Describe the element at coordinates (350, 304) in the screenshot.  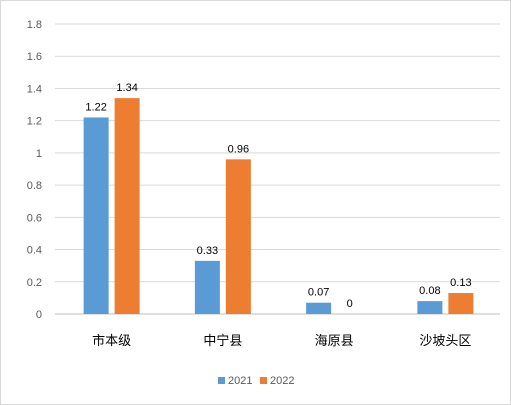
I see `data-label: 0` at that location.